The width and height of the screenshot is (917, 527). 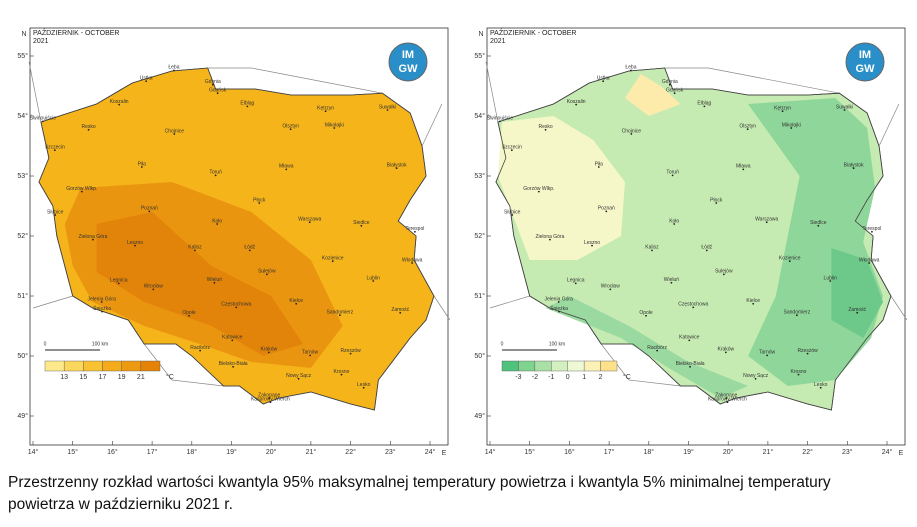 I want to click on legend-label: 0, so click(x=568, y=377).